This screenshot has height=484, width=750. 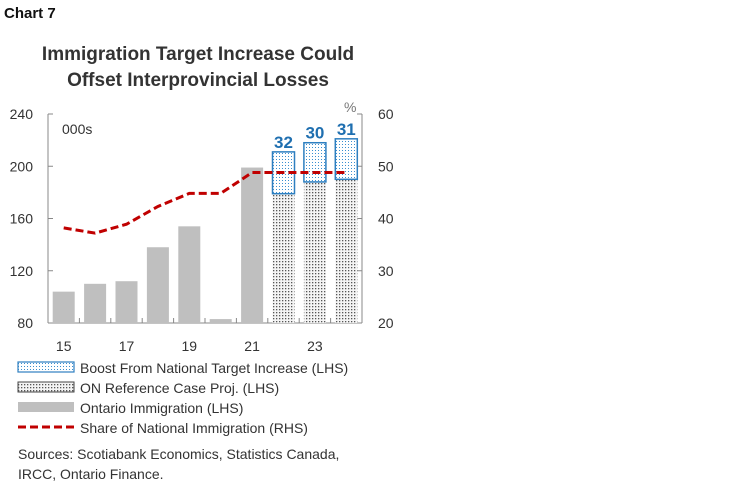 What do you see at coordinates (252, 346) in the screenshot?
I see `x-axis-tick-label: 21` at bounding box center [252, 346].